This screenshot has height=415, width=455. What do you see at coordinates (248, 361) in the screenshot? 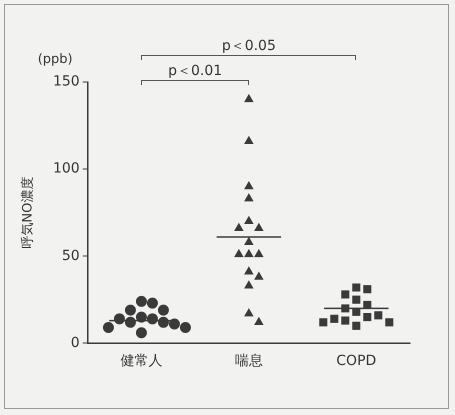
I see `x-tick-label: 喘息` at bounding box center [248, 361].